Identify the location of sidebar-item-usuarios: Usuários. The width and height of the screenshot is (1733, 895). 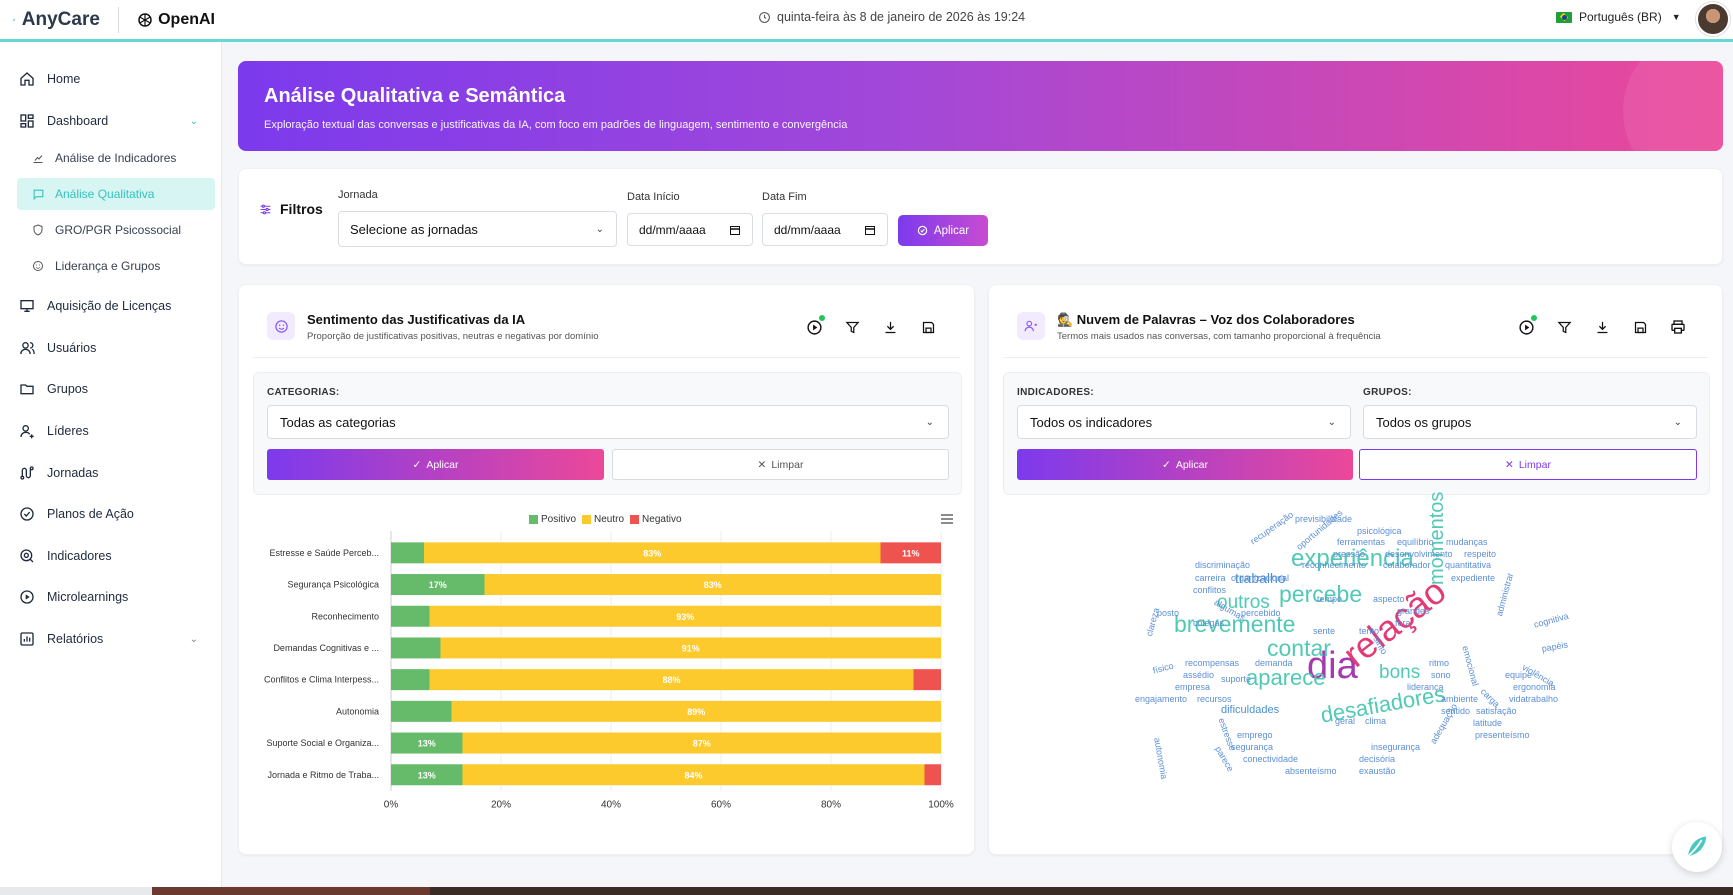
(111, 348).